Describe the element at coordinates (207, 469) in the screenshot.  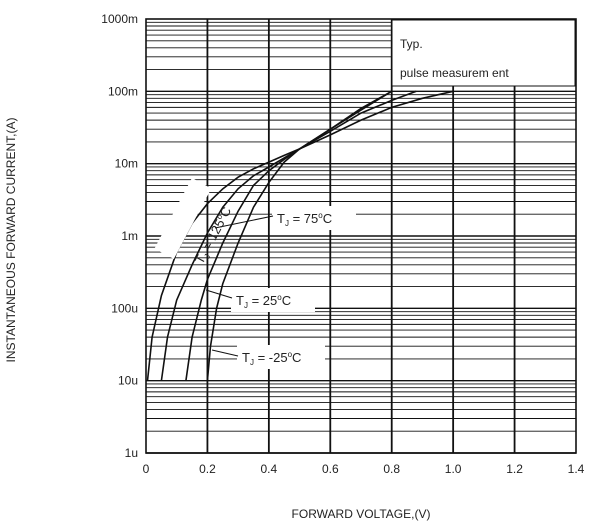
I see `x-tick-label: 0.2` at that location.